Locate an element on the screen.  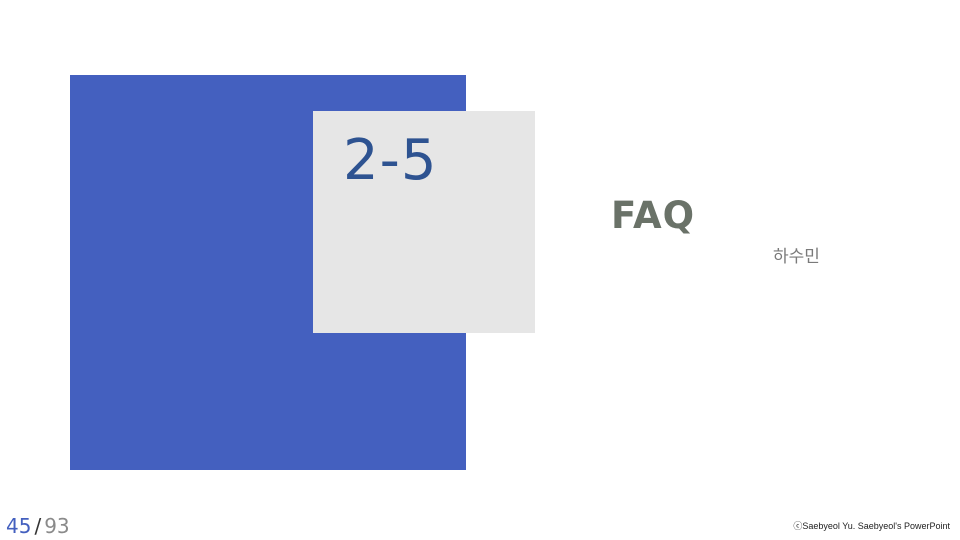
section-title: FAQ is located at coordinates (653, 215).